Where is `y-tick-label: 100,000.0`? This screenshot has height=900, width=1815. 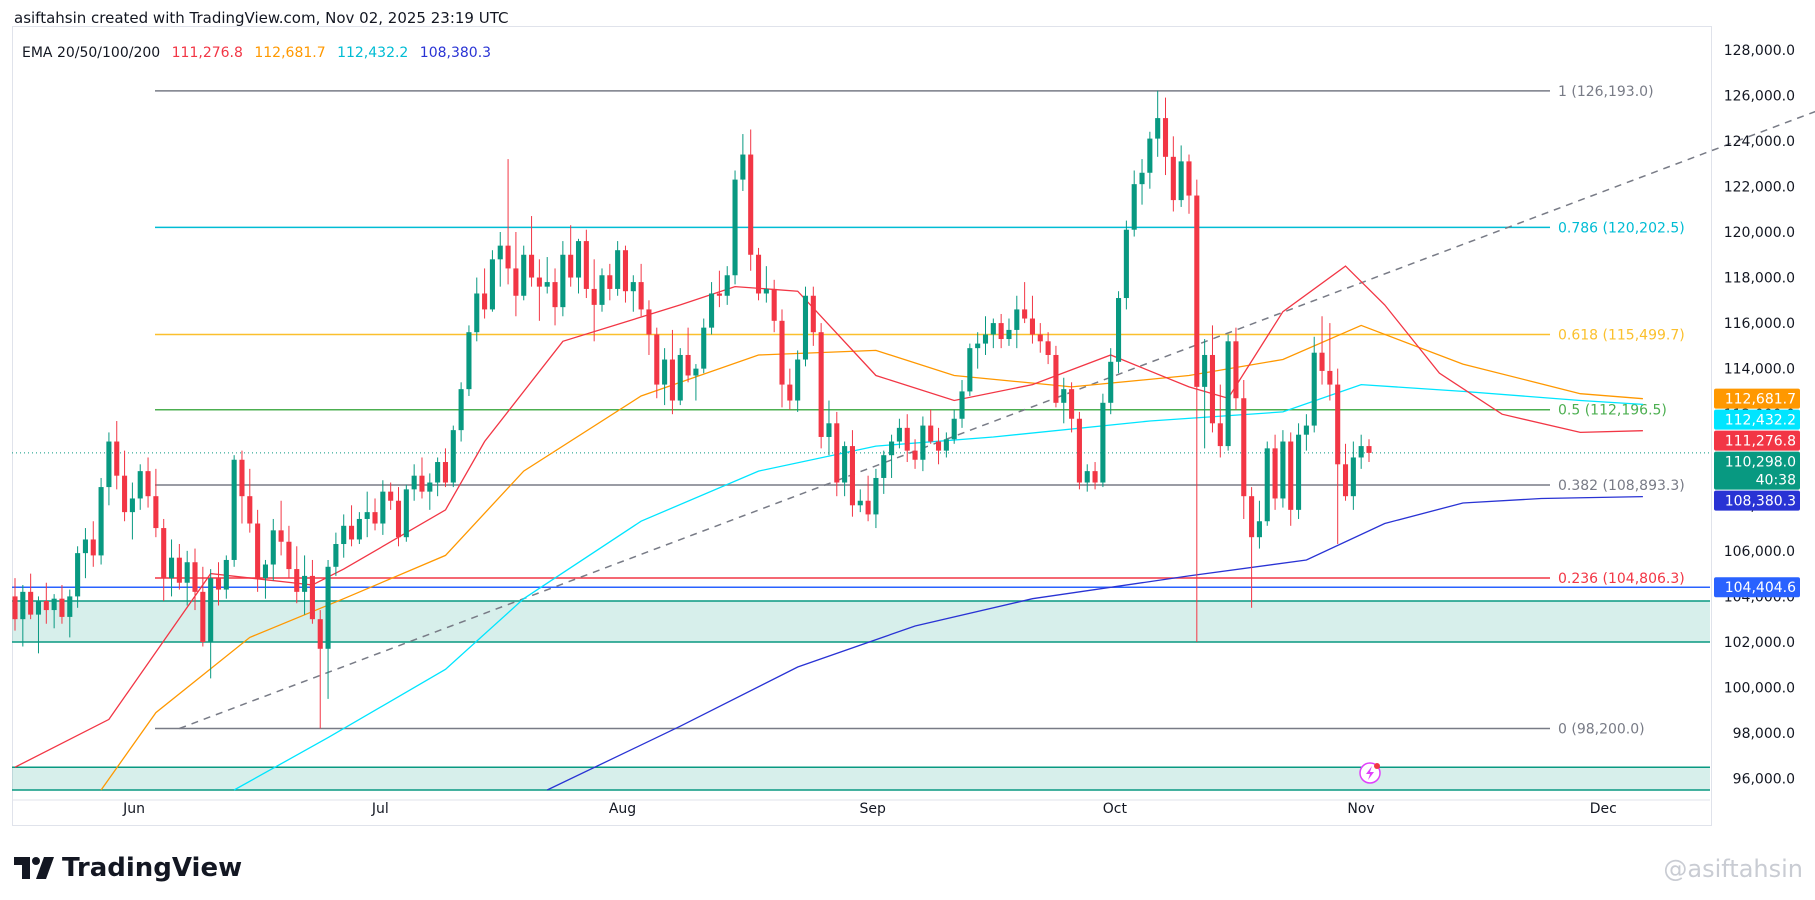
y-tick-label: 100,000.0 is located at coordinates (1759, 689).